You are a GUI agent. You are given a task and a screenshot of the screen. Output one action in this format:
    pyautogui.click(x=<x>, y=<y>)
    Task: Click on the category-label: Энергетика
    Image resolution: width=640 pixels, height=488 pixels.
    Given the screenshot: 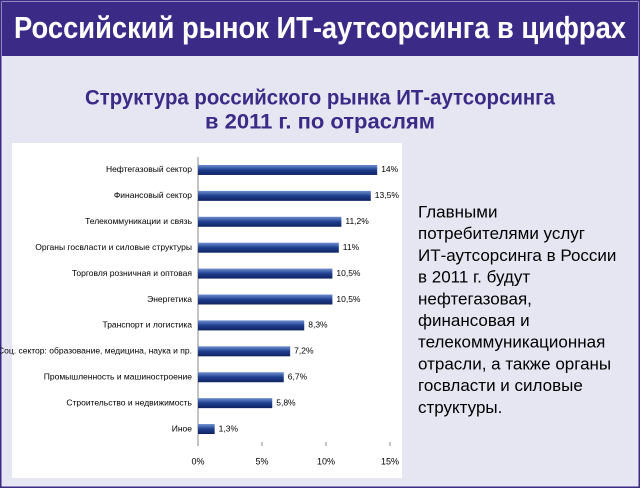 What is the action you would take?
    pyautogui.click(x=169, y=299)
    